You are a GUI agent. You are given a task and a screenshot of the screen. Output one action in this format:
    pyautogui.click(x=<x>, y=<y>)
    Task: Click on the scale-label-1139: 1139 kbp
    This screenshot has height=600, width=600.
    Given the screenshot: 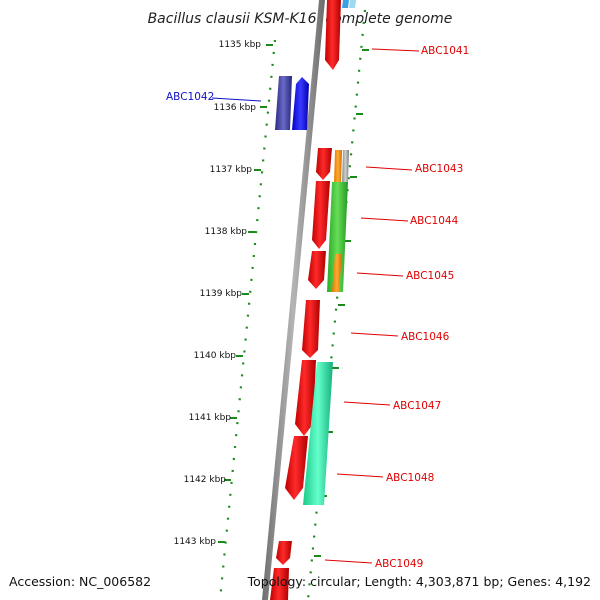 What is the action you would take?
    pyautogui.click(x=221, y=294)
    